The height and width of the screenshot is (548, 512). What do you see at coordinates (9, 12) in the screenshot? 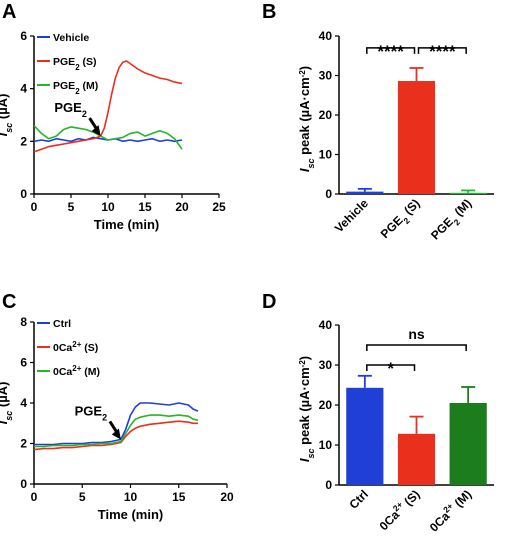
I see `panel-label-a: A` at bounding box center [9, 12].